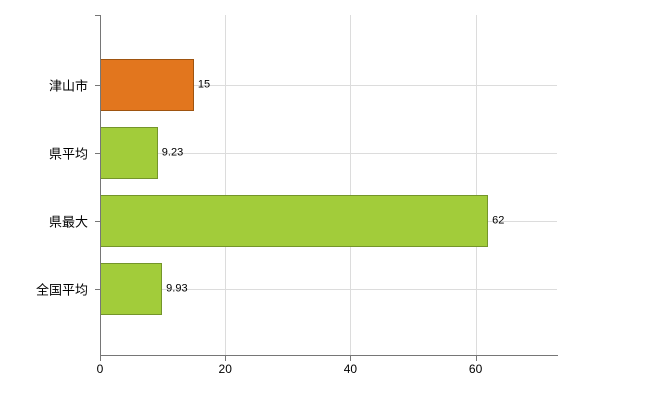 This screenshot has height=400, width=650. I want to click on x-axis-line, so click(329, 355).